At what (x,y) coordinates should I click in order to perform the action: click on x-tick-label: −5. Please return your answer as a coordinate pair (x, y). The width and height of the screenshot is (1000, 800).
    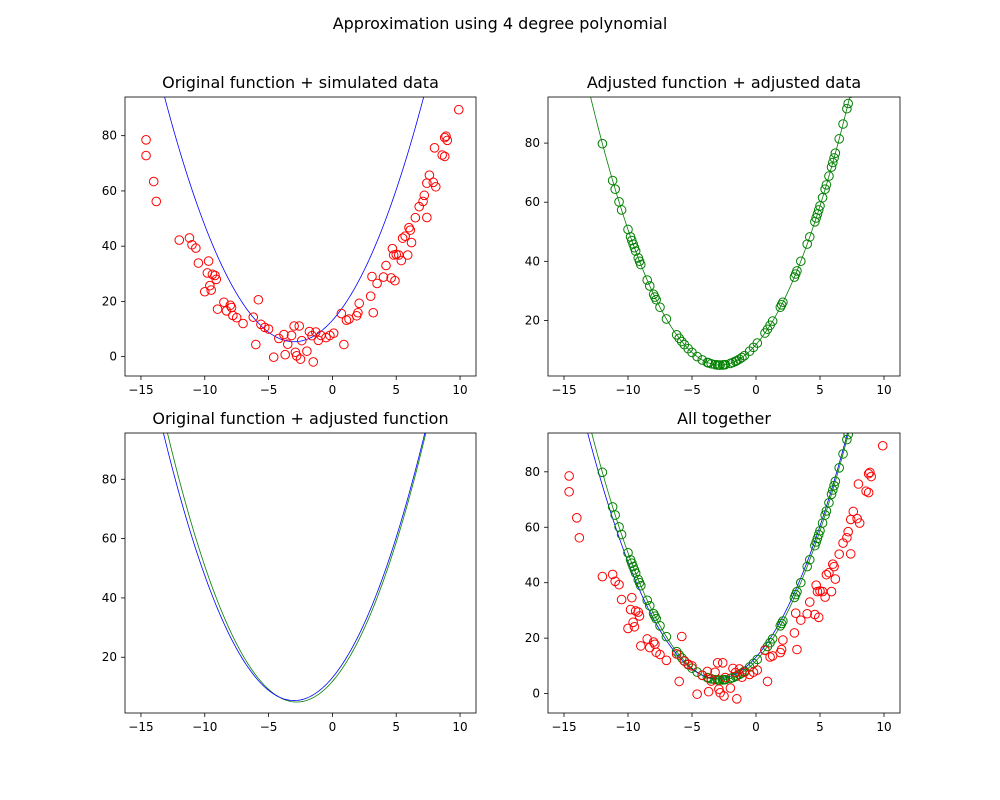
    Looking at the image, I should click on (692, 727).